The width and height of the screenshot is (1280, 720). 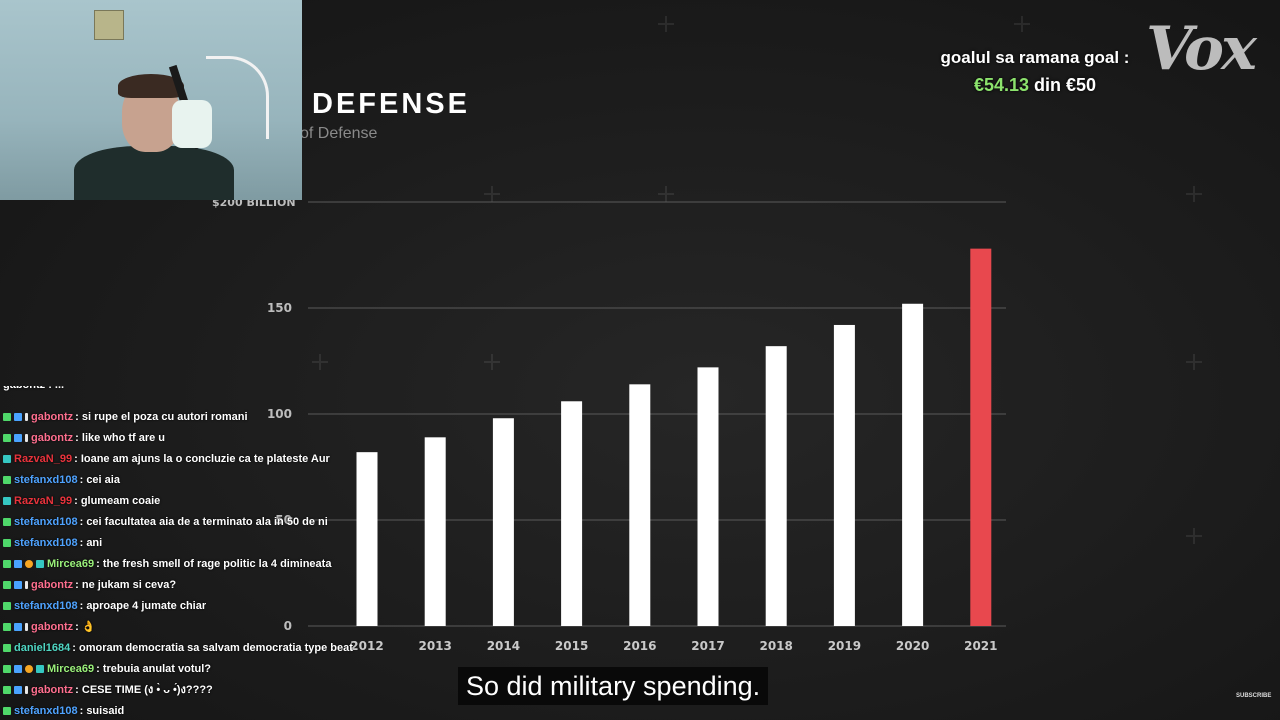 What do you see at coordinates (151, 100) in the screenshot?
I see `webcam-overlay` at bounding box center [151, 100].